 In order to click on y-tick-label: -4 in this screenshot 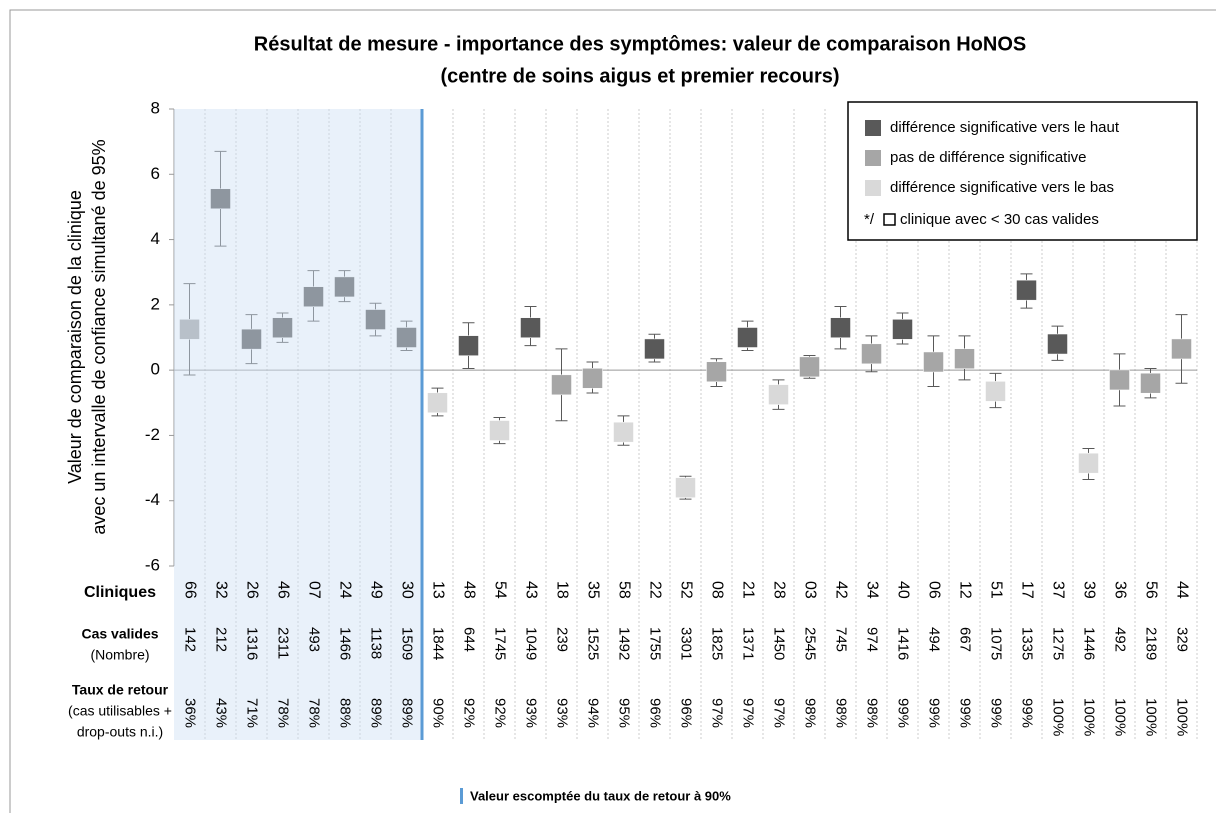, I will do `click(152, 499)`.